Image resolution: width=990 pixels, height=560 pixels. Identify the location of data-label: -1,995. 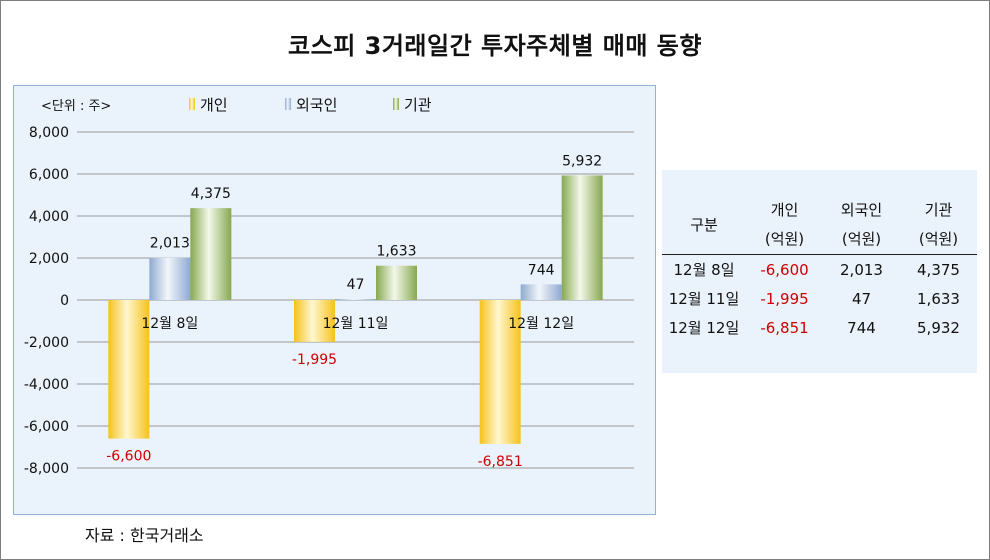
(314, 360).